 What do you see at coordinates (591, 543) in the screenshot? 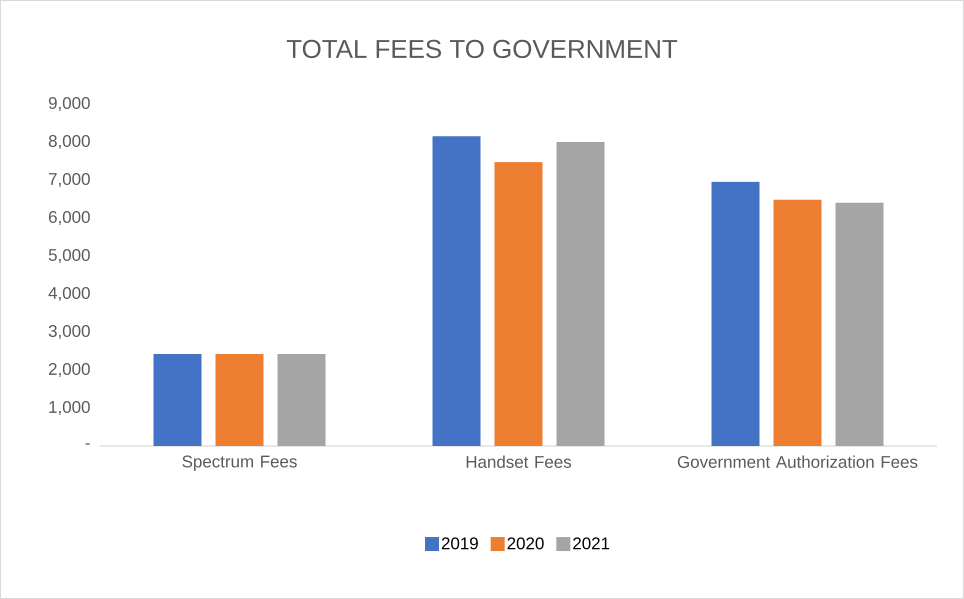
I see `legend-label: 2021` at bounding box center [591, 543].